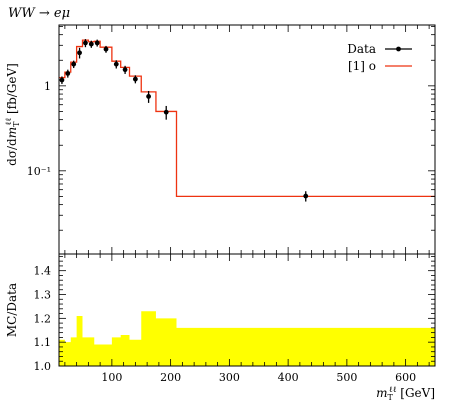 Image resolution: width=450 pixels, height=404 pixels. What do you see at coordinates (362, 66) in the screenshot?
I see `legend-label: [1] o` at bounding box center [362, 66].